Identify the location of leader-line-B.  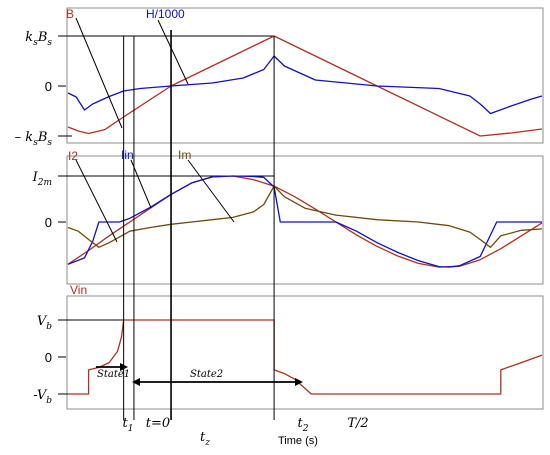
(99, 73).